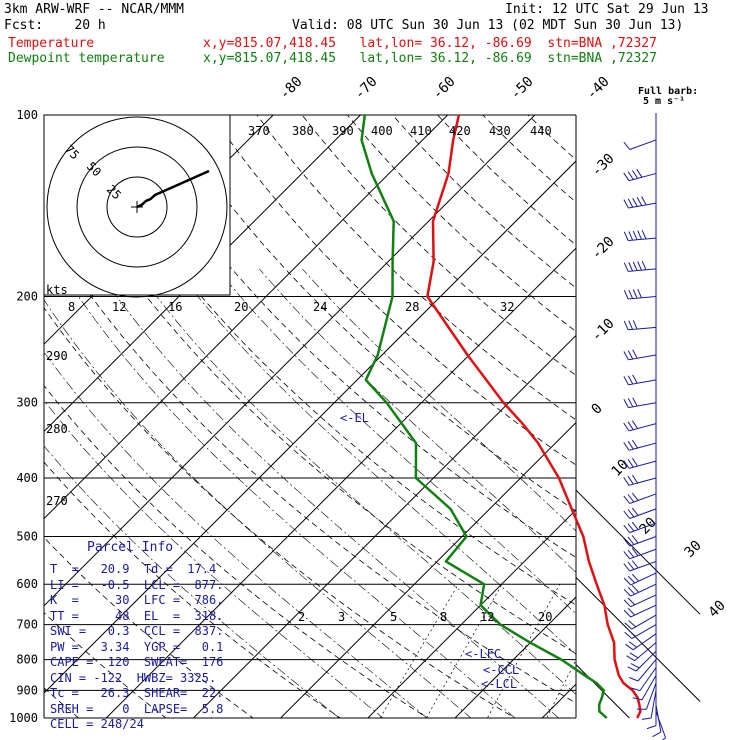 The height and width of the screenshot is (740, 740). Describe the element at coordinates (500, 131) in the screenshot. I see `theta-label: 430` at that location.